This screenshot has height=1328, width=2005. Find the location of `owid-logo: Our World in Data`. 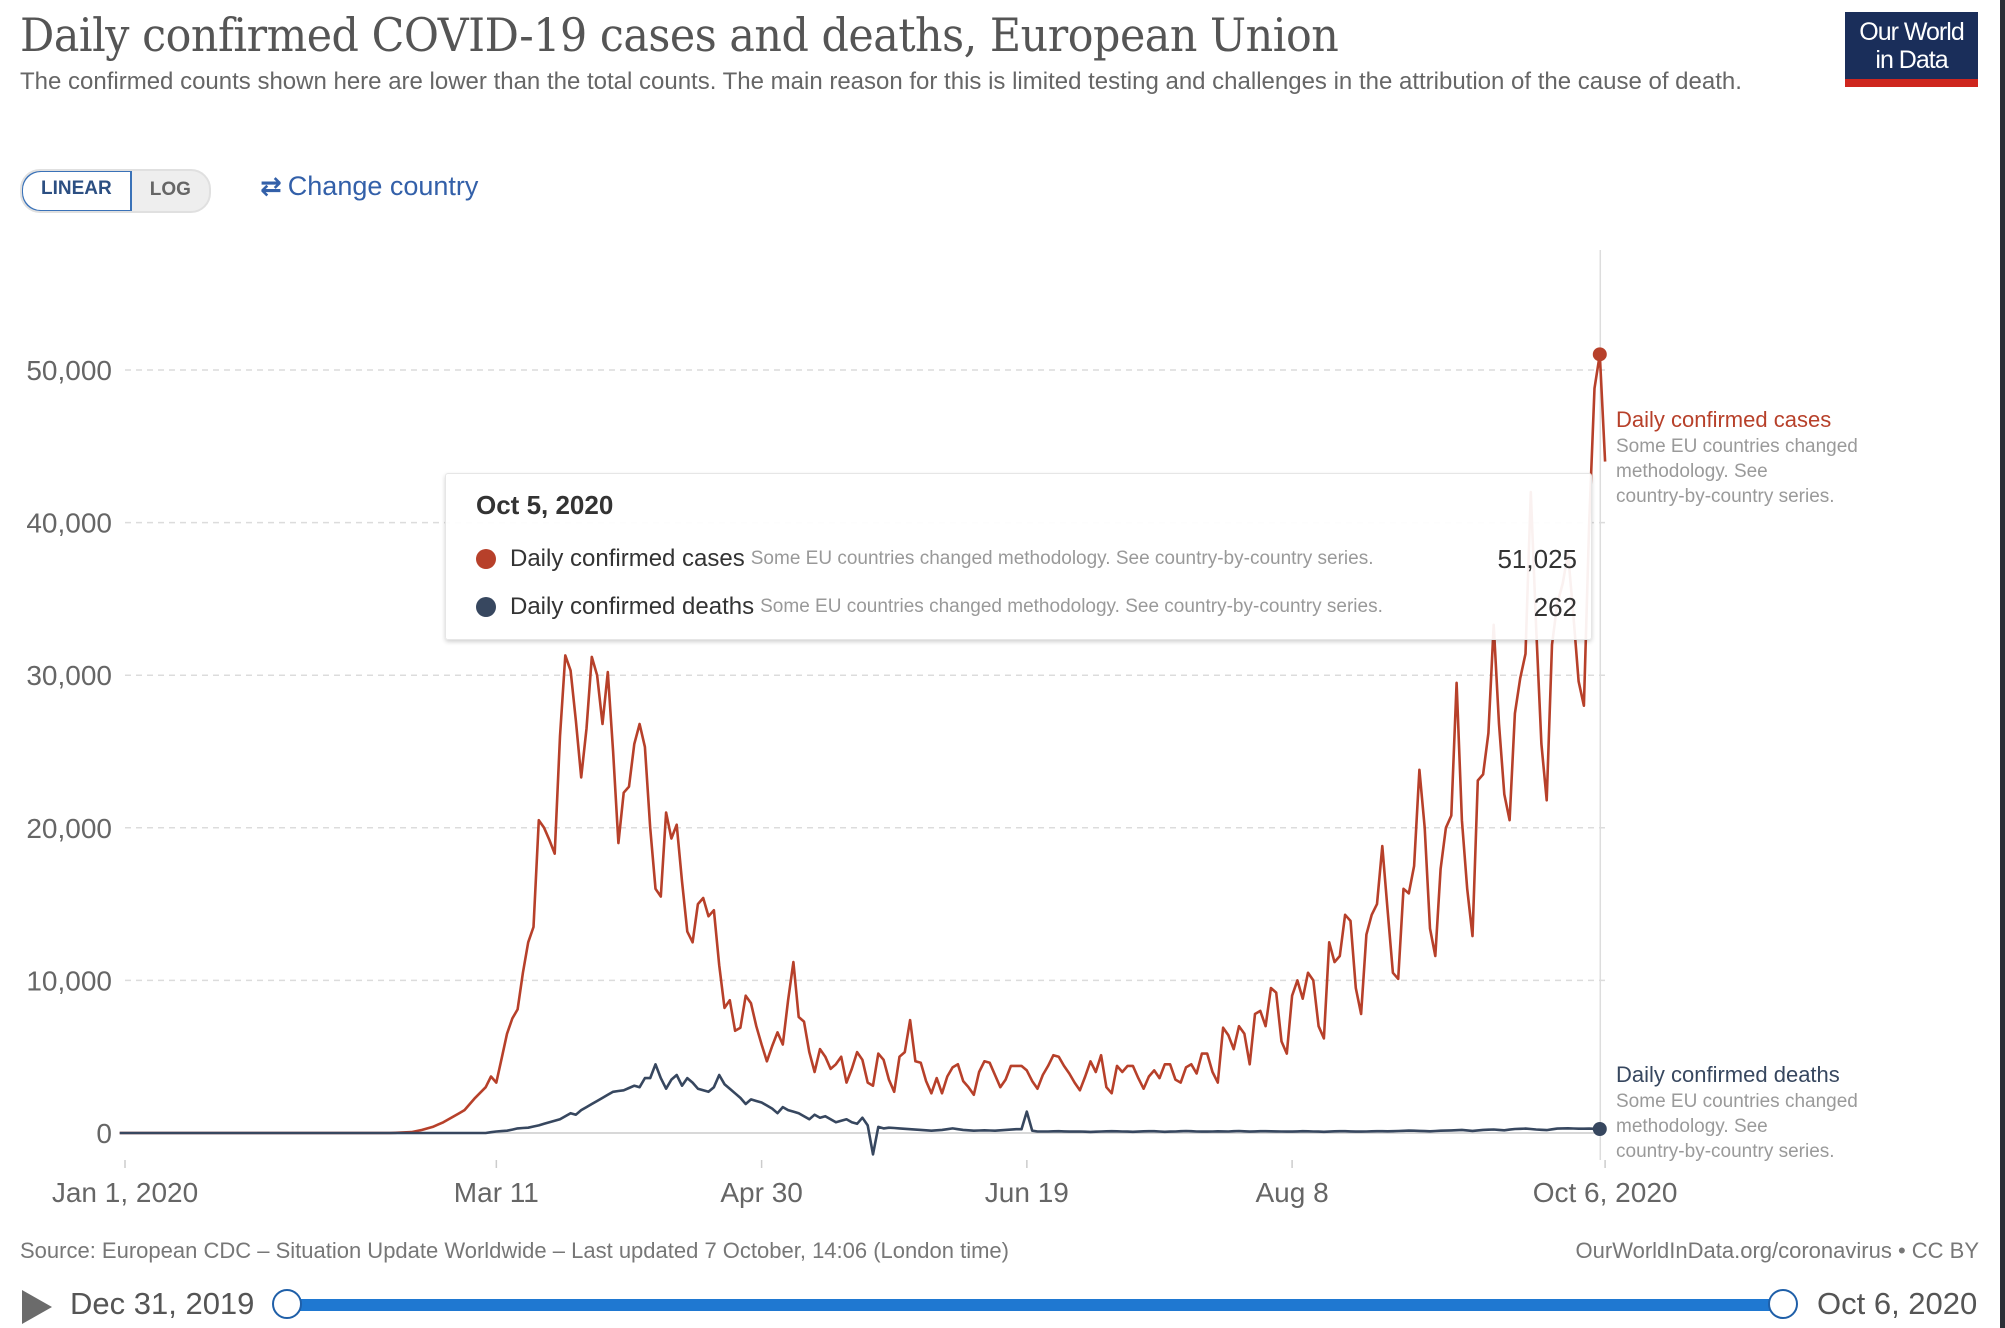

owid-logo: Our World in Data is located at coordinates (1911, 49).